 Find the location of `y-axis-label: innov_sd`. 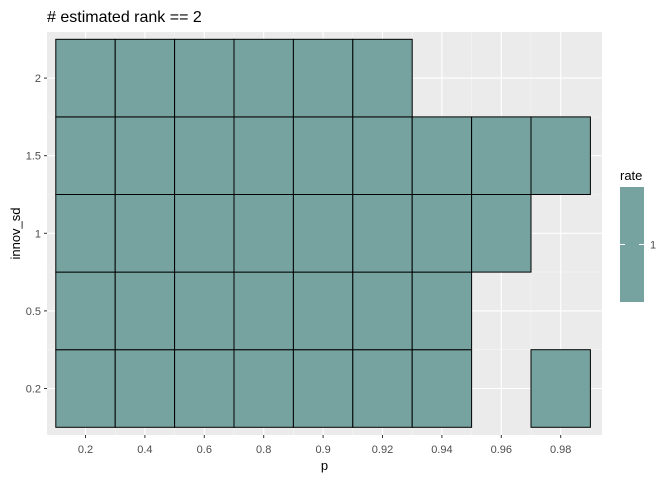

y-axis-label: innov_sd is located at coordinates (15, 233).